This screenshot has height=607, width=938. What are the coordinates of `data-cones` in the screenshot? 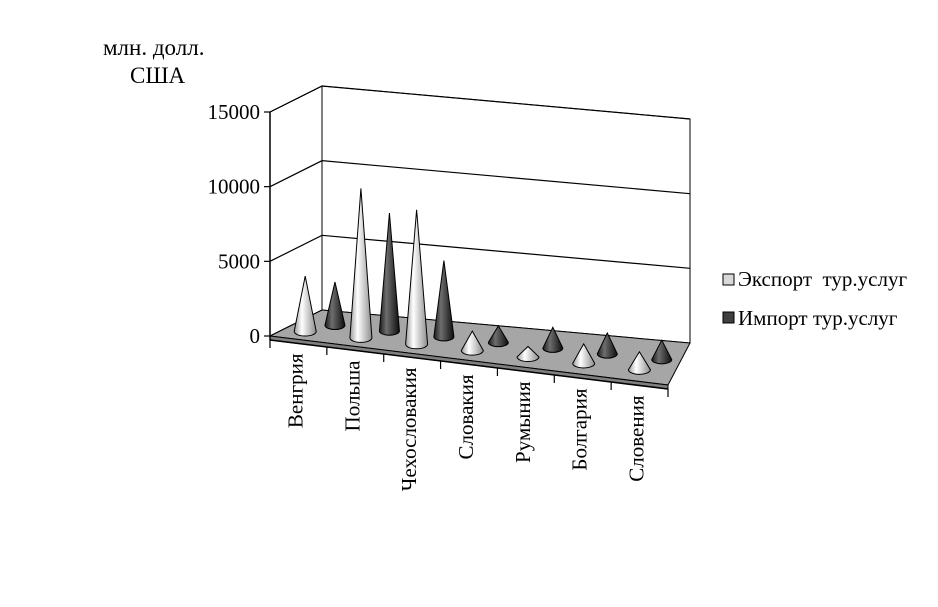 It's located at (483, 281).